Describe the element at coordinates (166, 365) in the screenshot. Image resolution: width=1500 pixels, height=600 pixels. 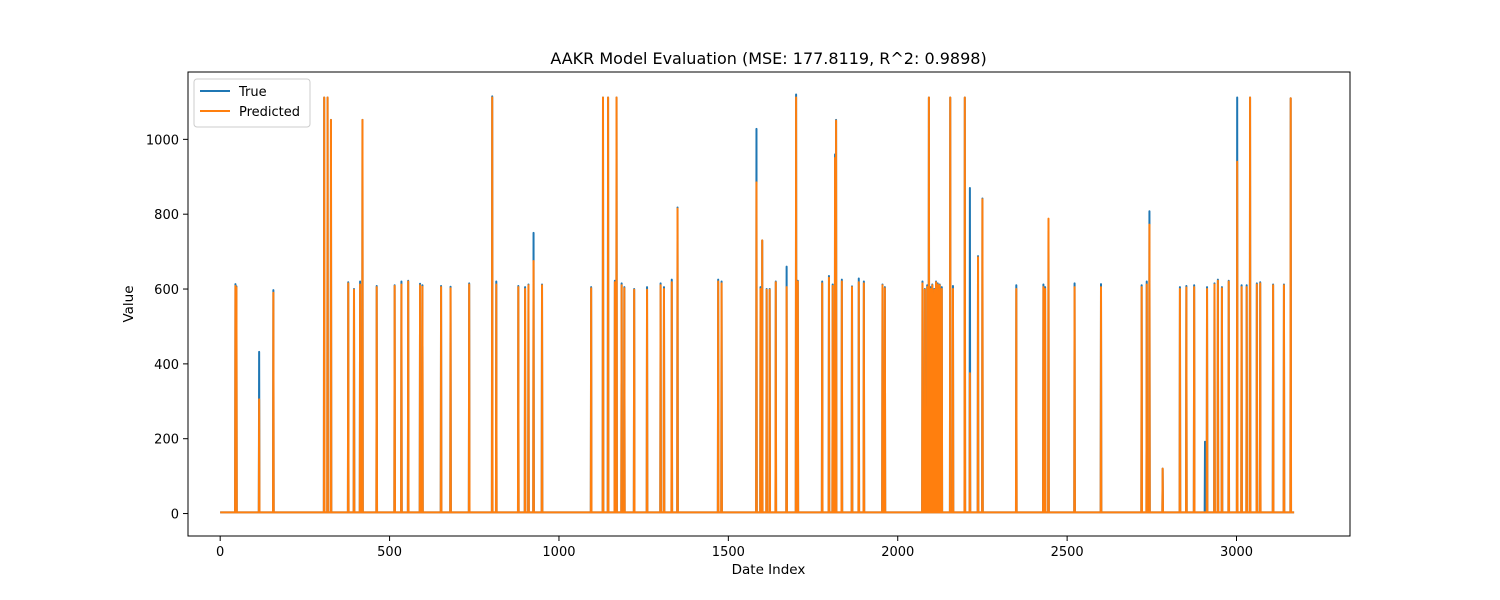
I see `y-tick-label: 400` at that location.